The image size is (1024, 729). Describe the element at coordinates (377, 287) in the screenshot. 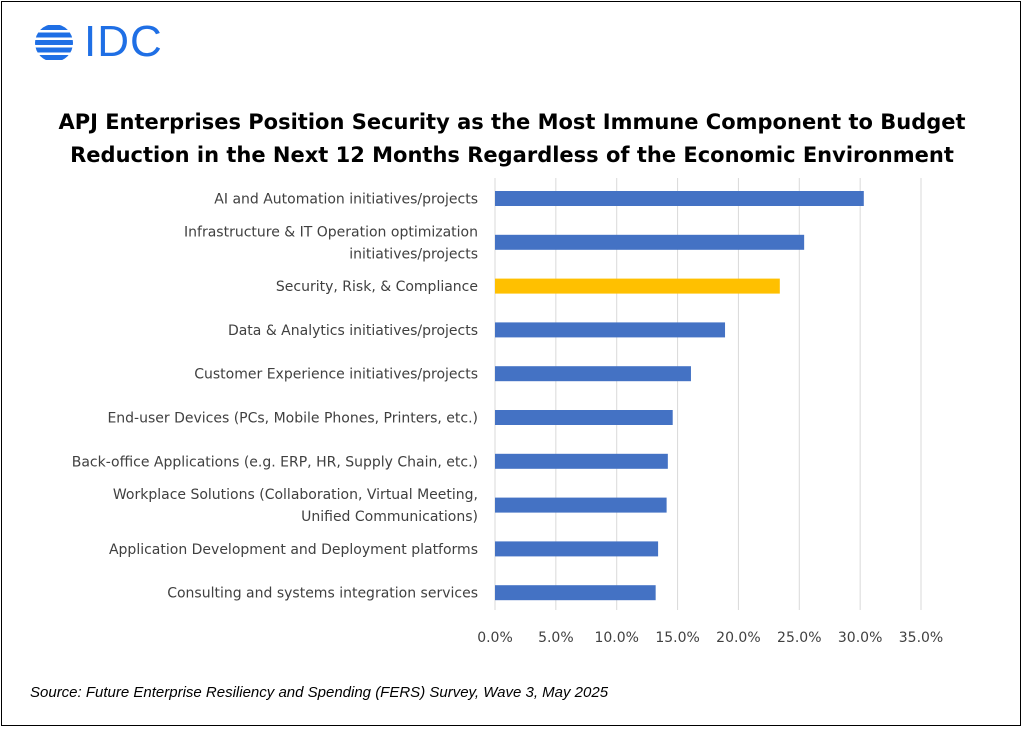

I see `category-label: Security, Risk, & Compliance` at that location.